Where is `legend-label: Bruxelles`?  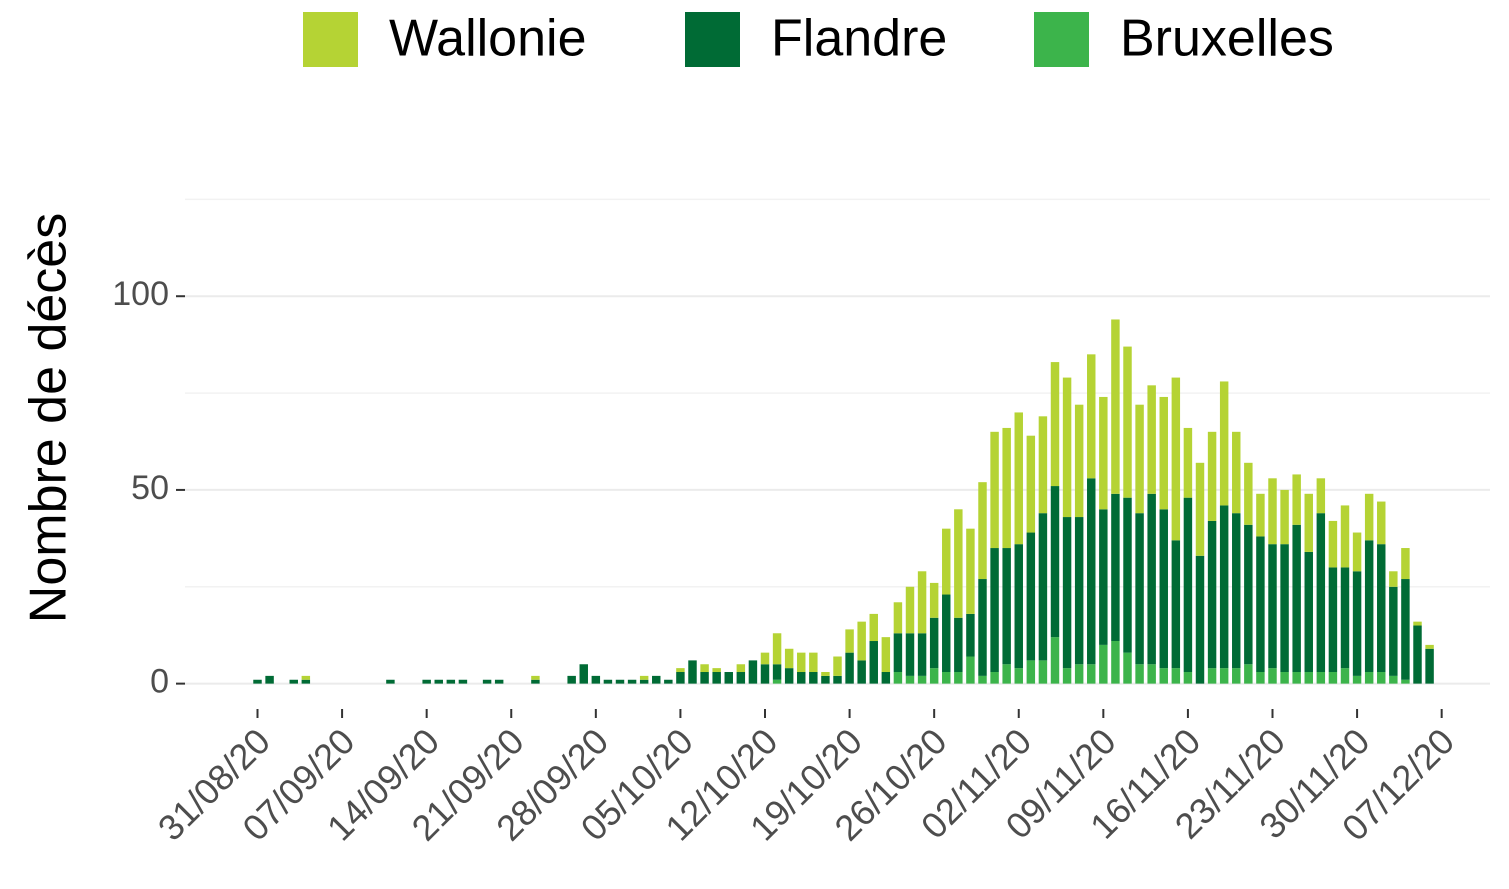
legend-label: Bruxelles is located at coordinates (1227, 39).